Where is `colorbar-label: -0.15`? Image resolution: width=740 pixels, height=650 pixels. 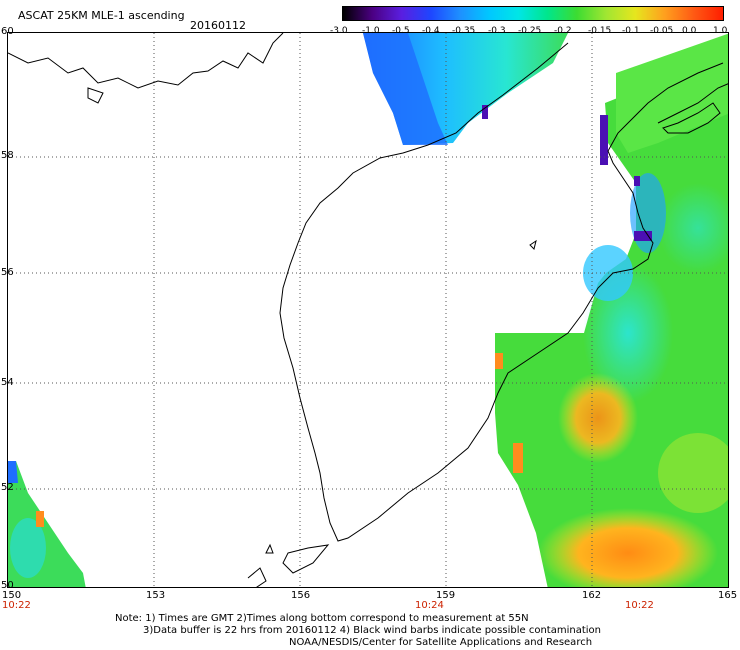
colorbar-label: -0.15 is located at coordinates (600, 31).